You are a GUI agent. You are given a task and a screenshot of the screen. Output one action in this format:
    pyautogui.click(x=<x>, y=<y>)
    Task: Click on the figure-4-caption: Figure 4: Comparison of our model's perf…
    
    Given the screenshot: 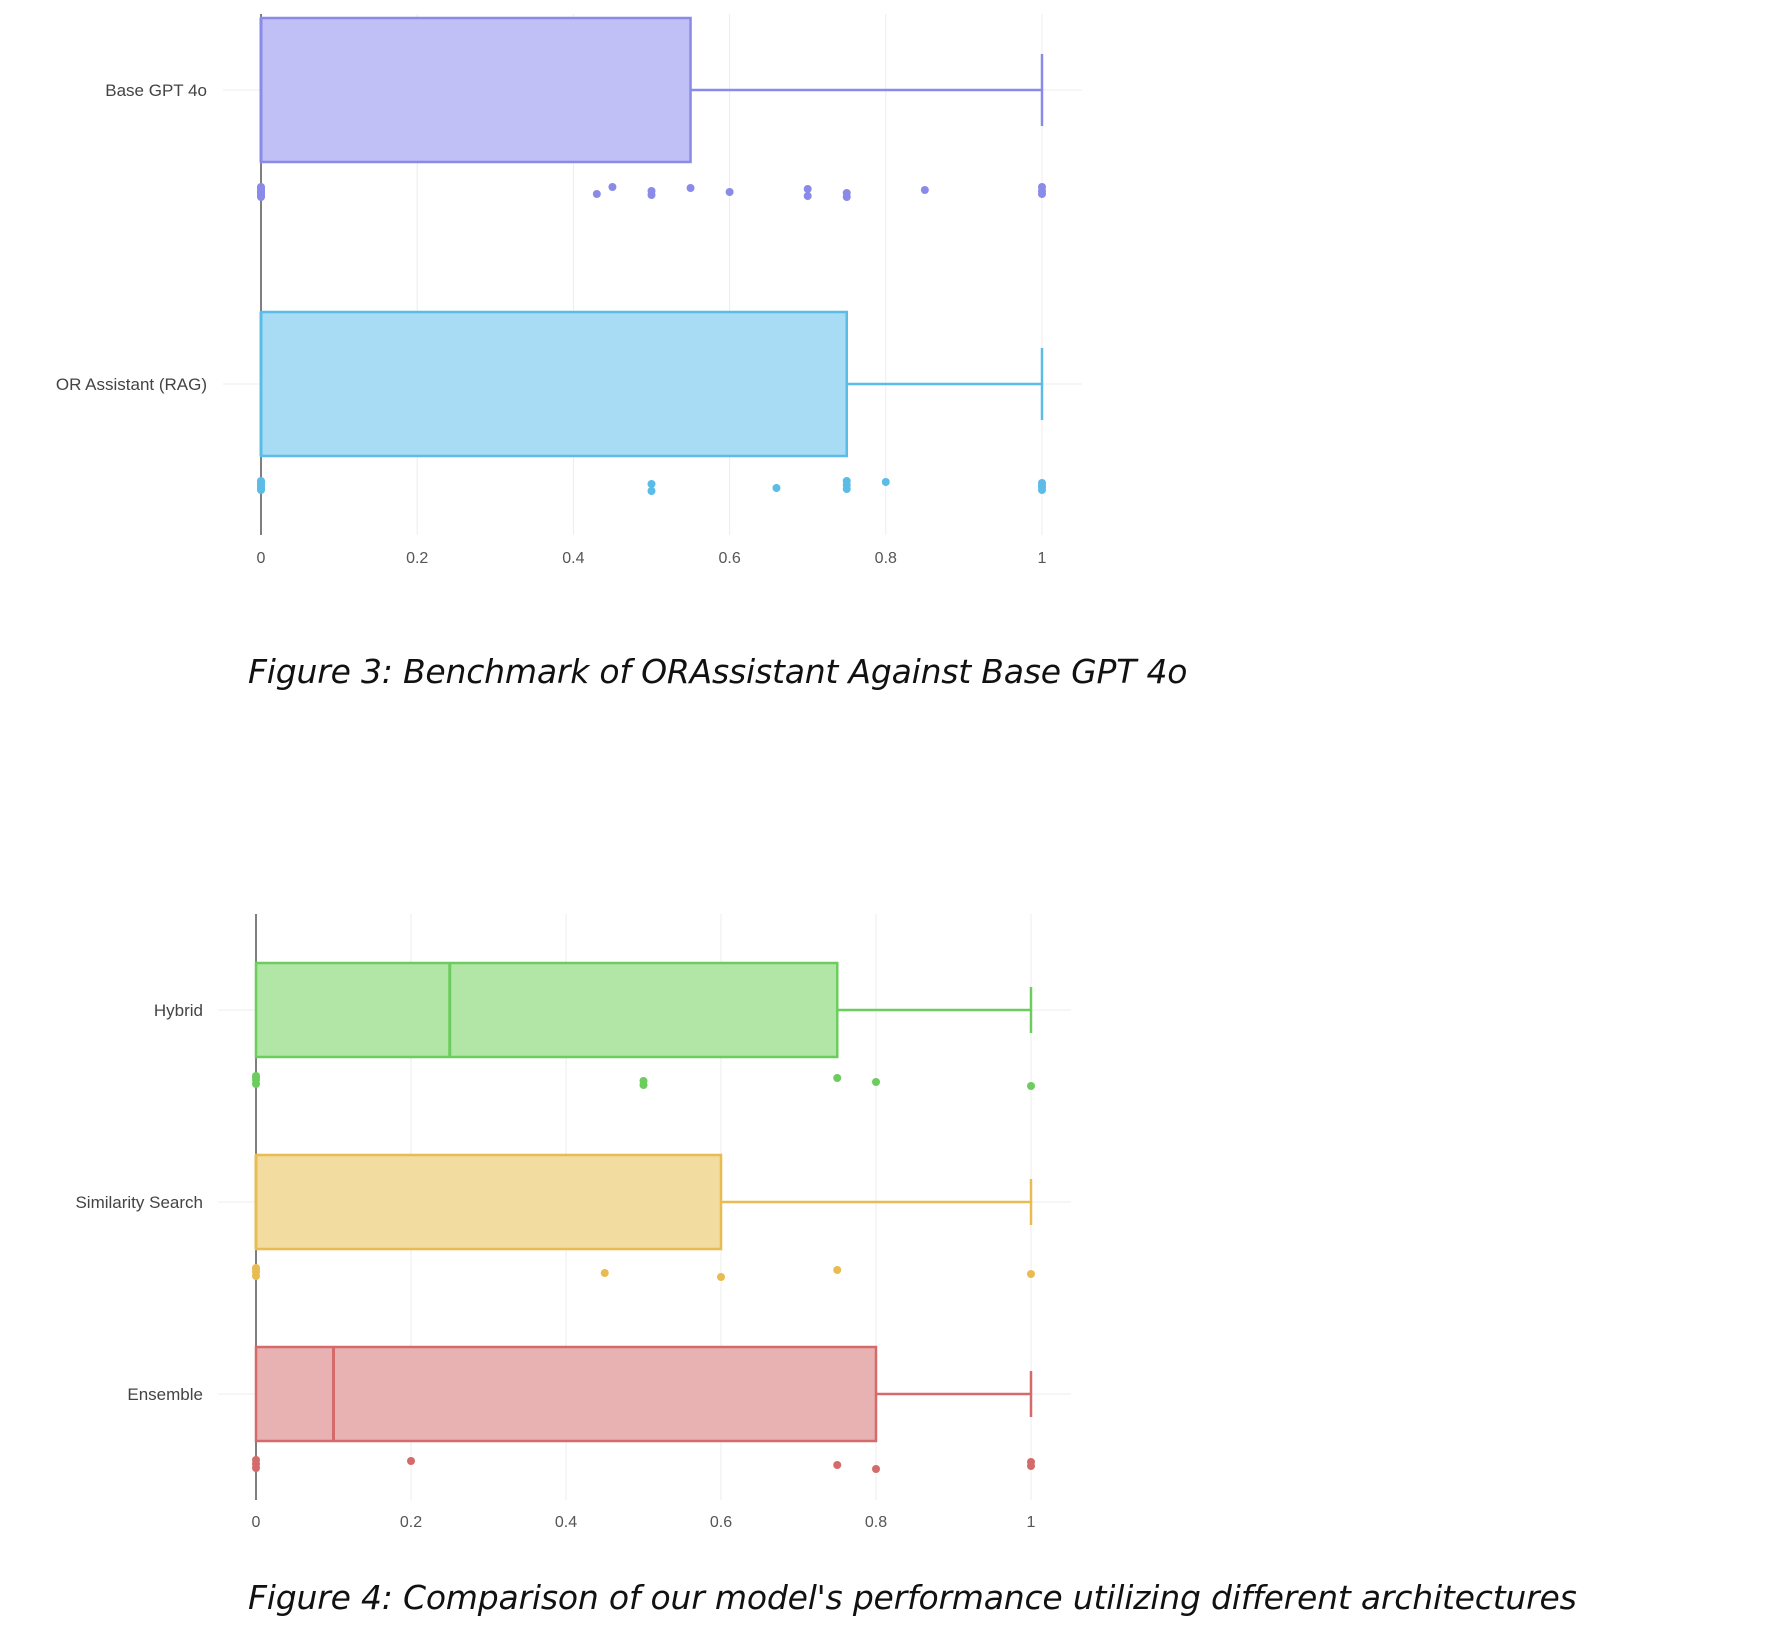 What is the action you would take?
    pyautogui.click(x=912, y=1597)
    